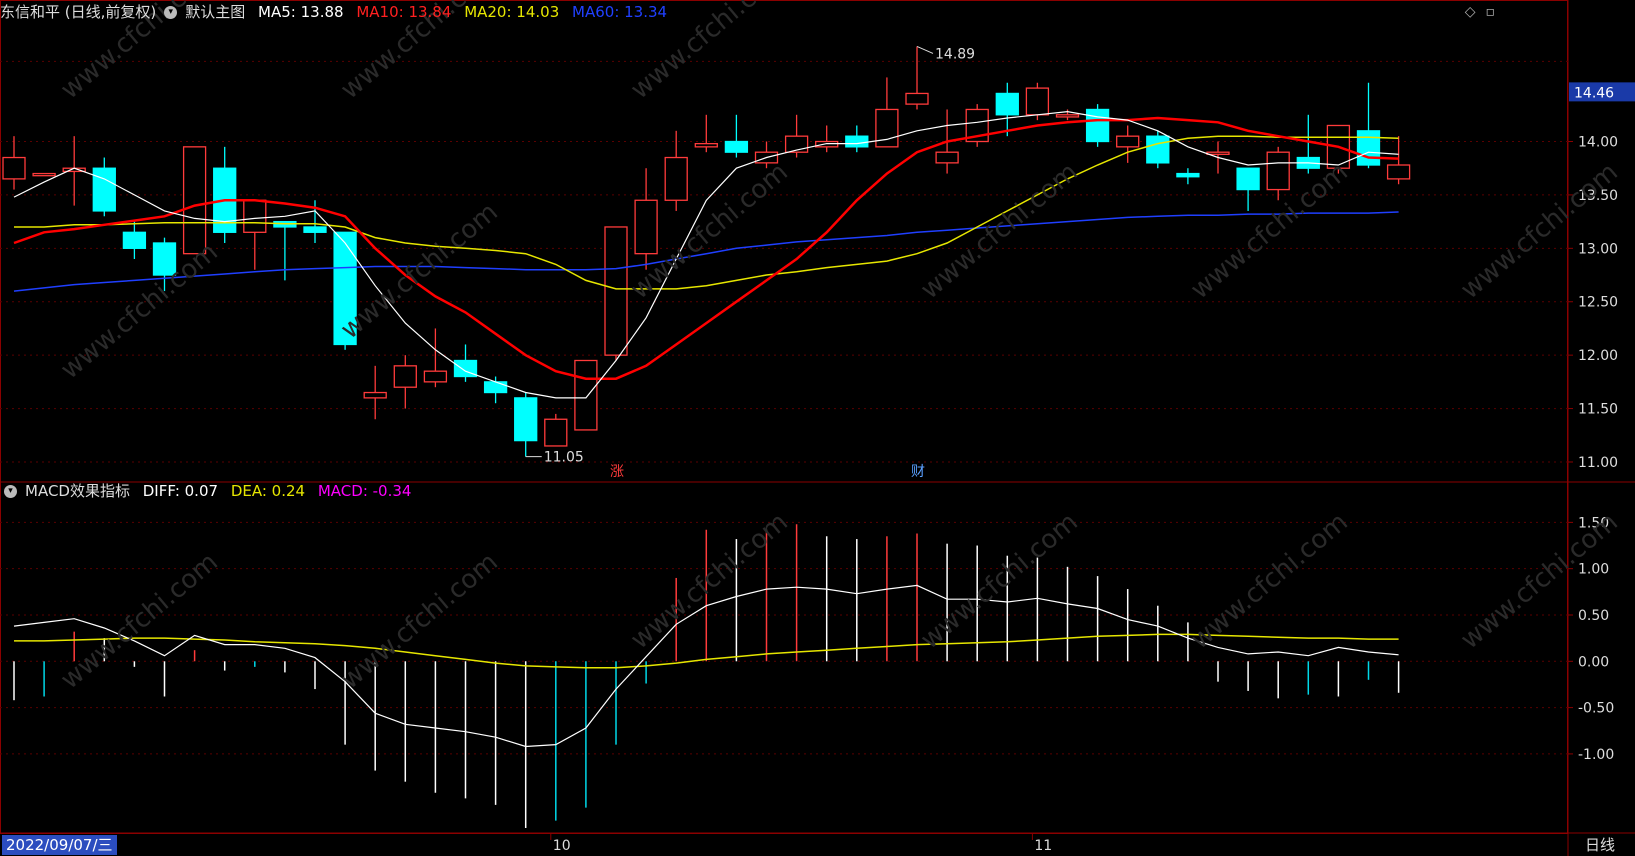 Image resolution: width=1635 pixels, height=856 pixels. What do you see at coordinates (955, 54) in the screenshot?
I see `high-label: 14.89` at bounding box center [955, 54].